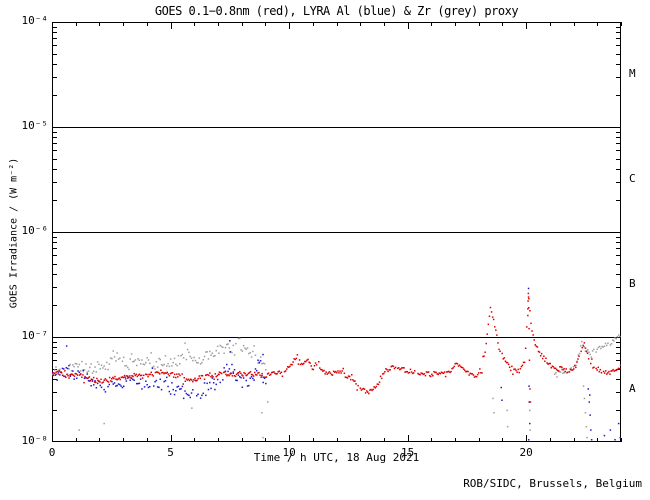 The height and width of the screenshot is (500, 650). Describe the element at coordinates (526, 452) in the screenshot. I see `x-tick-label: 20` at that location.